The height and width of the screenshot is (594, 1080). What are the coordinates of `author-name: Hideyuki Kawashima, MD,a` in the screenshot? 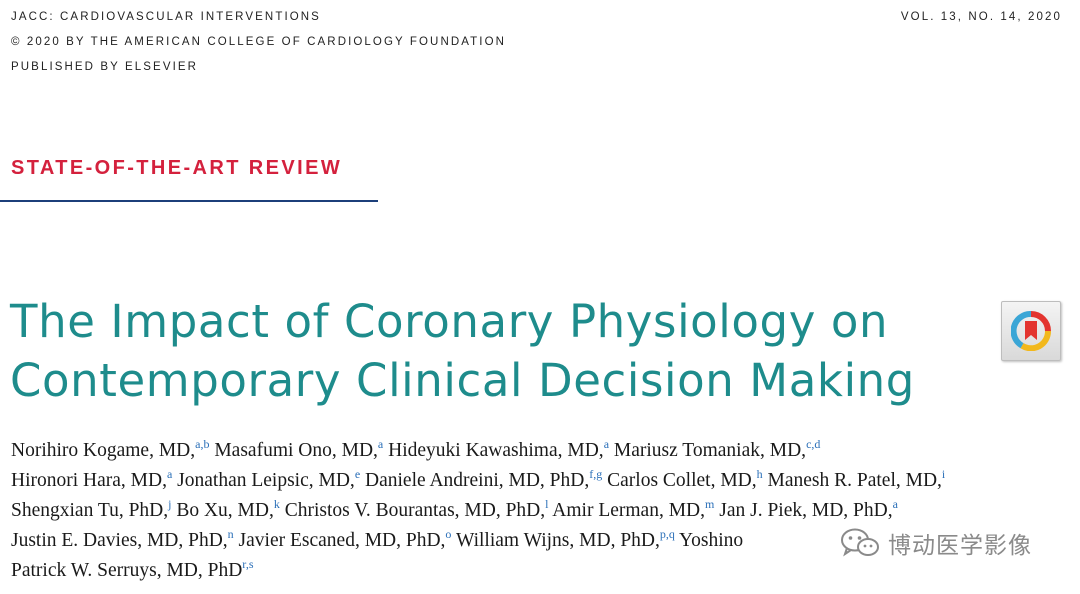 It's located at (499, 449).